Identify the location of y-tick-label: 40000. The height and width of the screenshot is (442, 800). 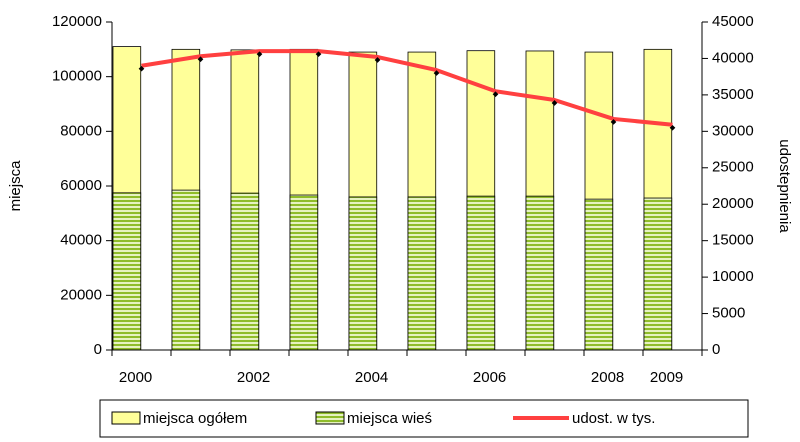
(81, 240).